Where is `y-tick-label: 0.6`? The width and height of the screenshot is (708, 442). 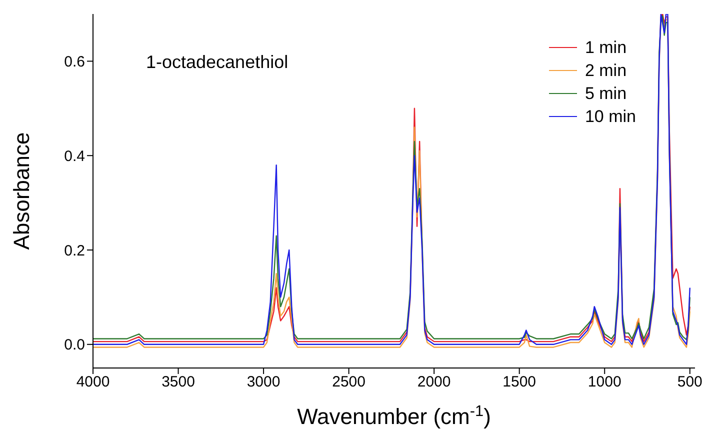
y-tick-label: 0.6 is located at coordinates (74, 62).